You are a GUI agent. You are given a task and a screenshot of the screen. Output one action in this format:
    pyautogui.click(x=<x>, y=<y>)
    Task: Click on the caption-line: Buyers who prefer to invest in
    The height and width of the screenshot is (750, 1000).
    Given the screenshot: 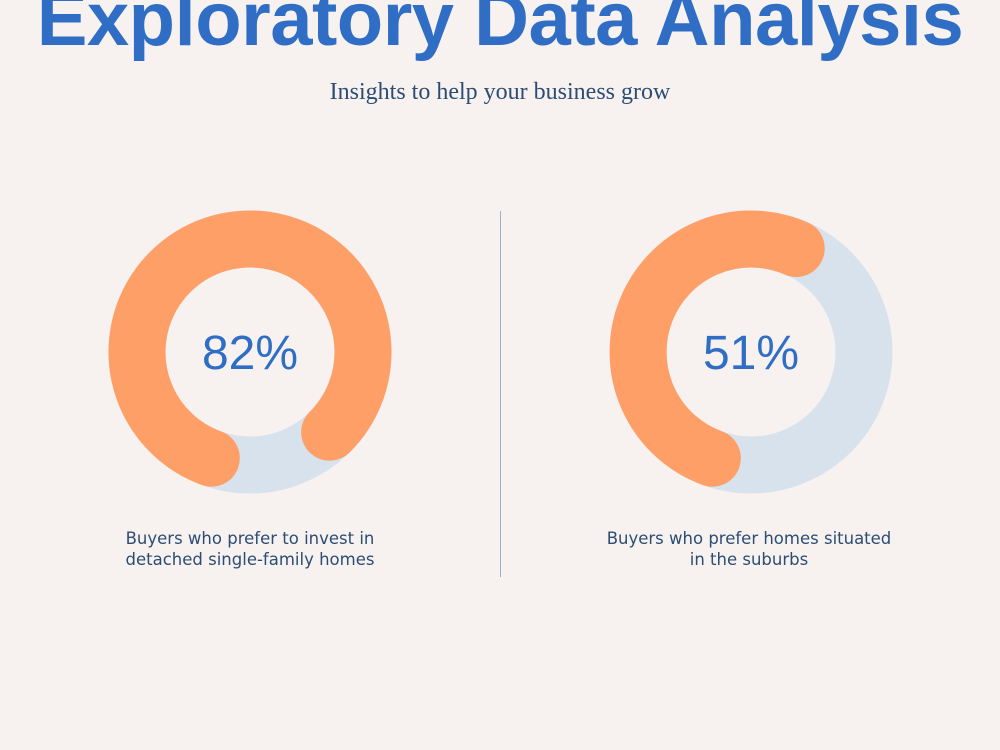 What is the action you would take?
    pyautogui.click(x=250, y=538)
    